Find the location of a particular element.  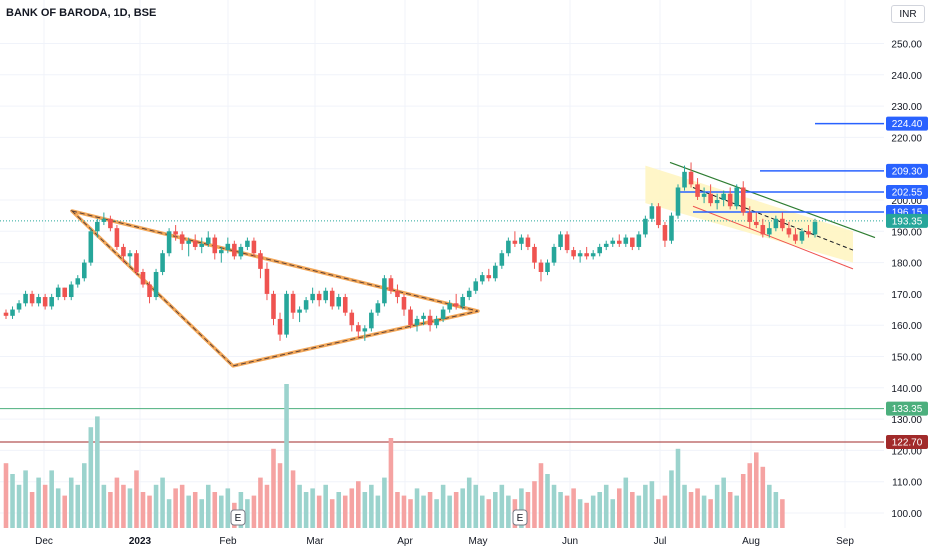

y-tick-label: 230.00 is located at coordinates (906, 107).